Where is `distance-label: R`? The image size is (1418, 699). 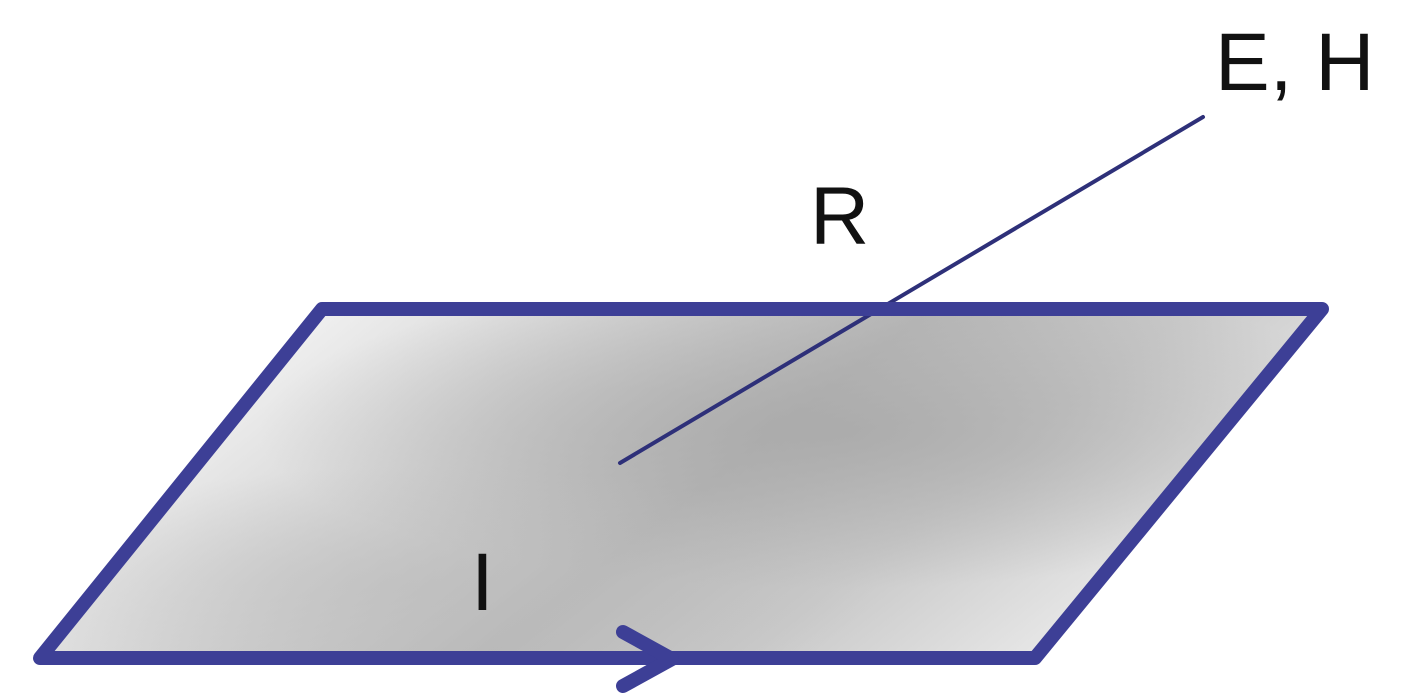
distance-label: R is located at coordinates (839, 216).